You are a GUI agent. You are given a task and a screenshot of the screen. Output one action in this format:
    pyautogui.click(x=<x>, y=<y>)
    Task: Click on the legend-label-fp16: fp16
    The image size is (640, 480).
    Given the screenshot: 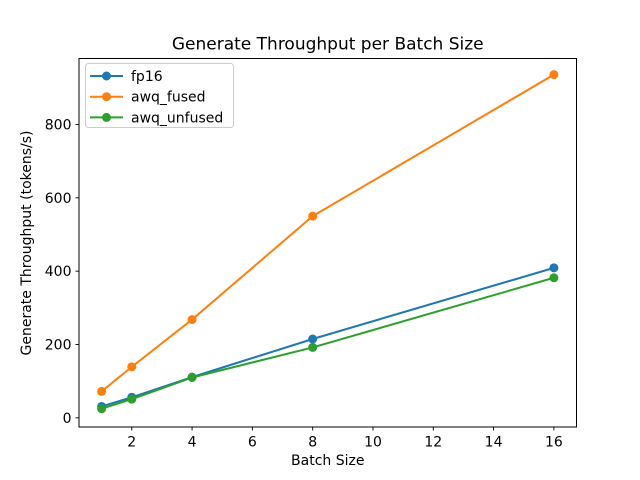 What is the action you would take?
    pyautogui.click(x=147, y=77)
    